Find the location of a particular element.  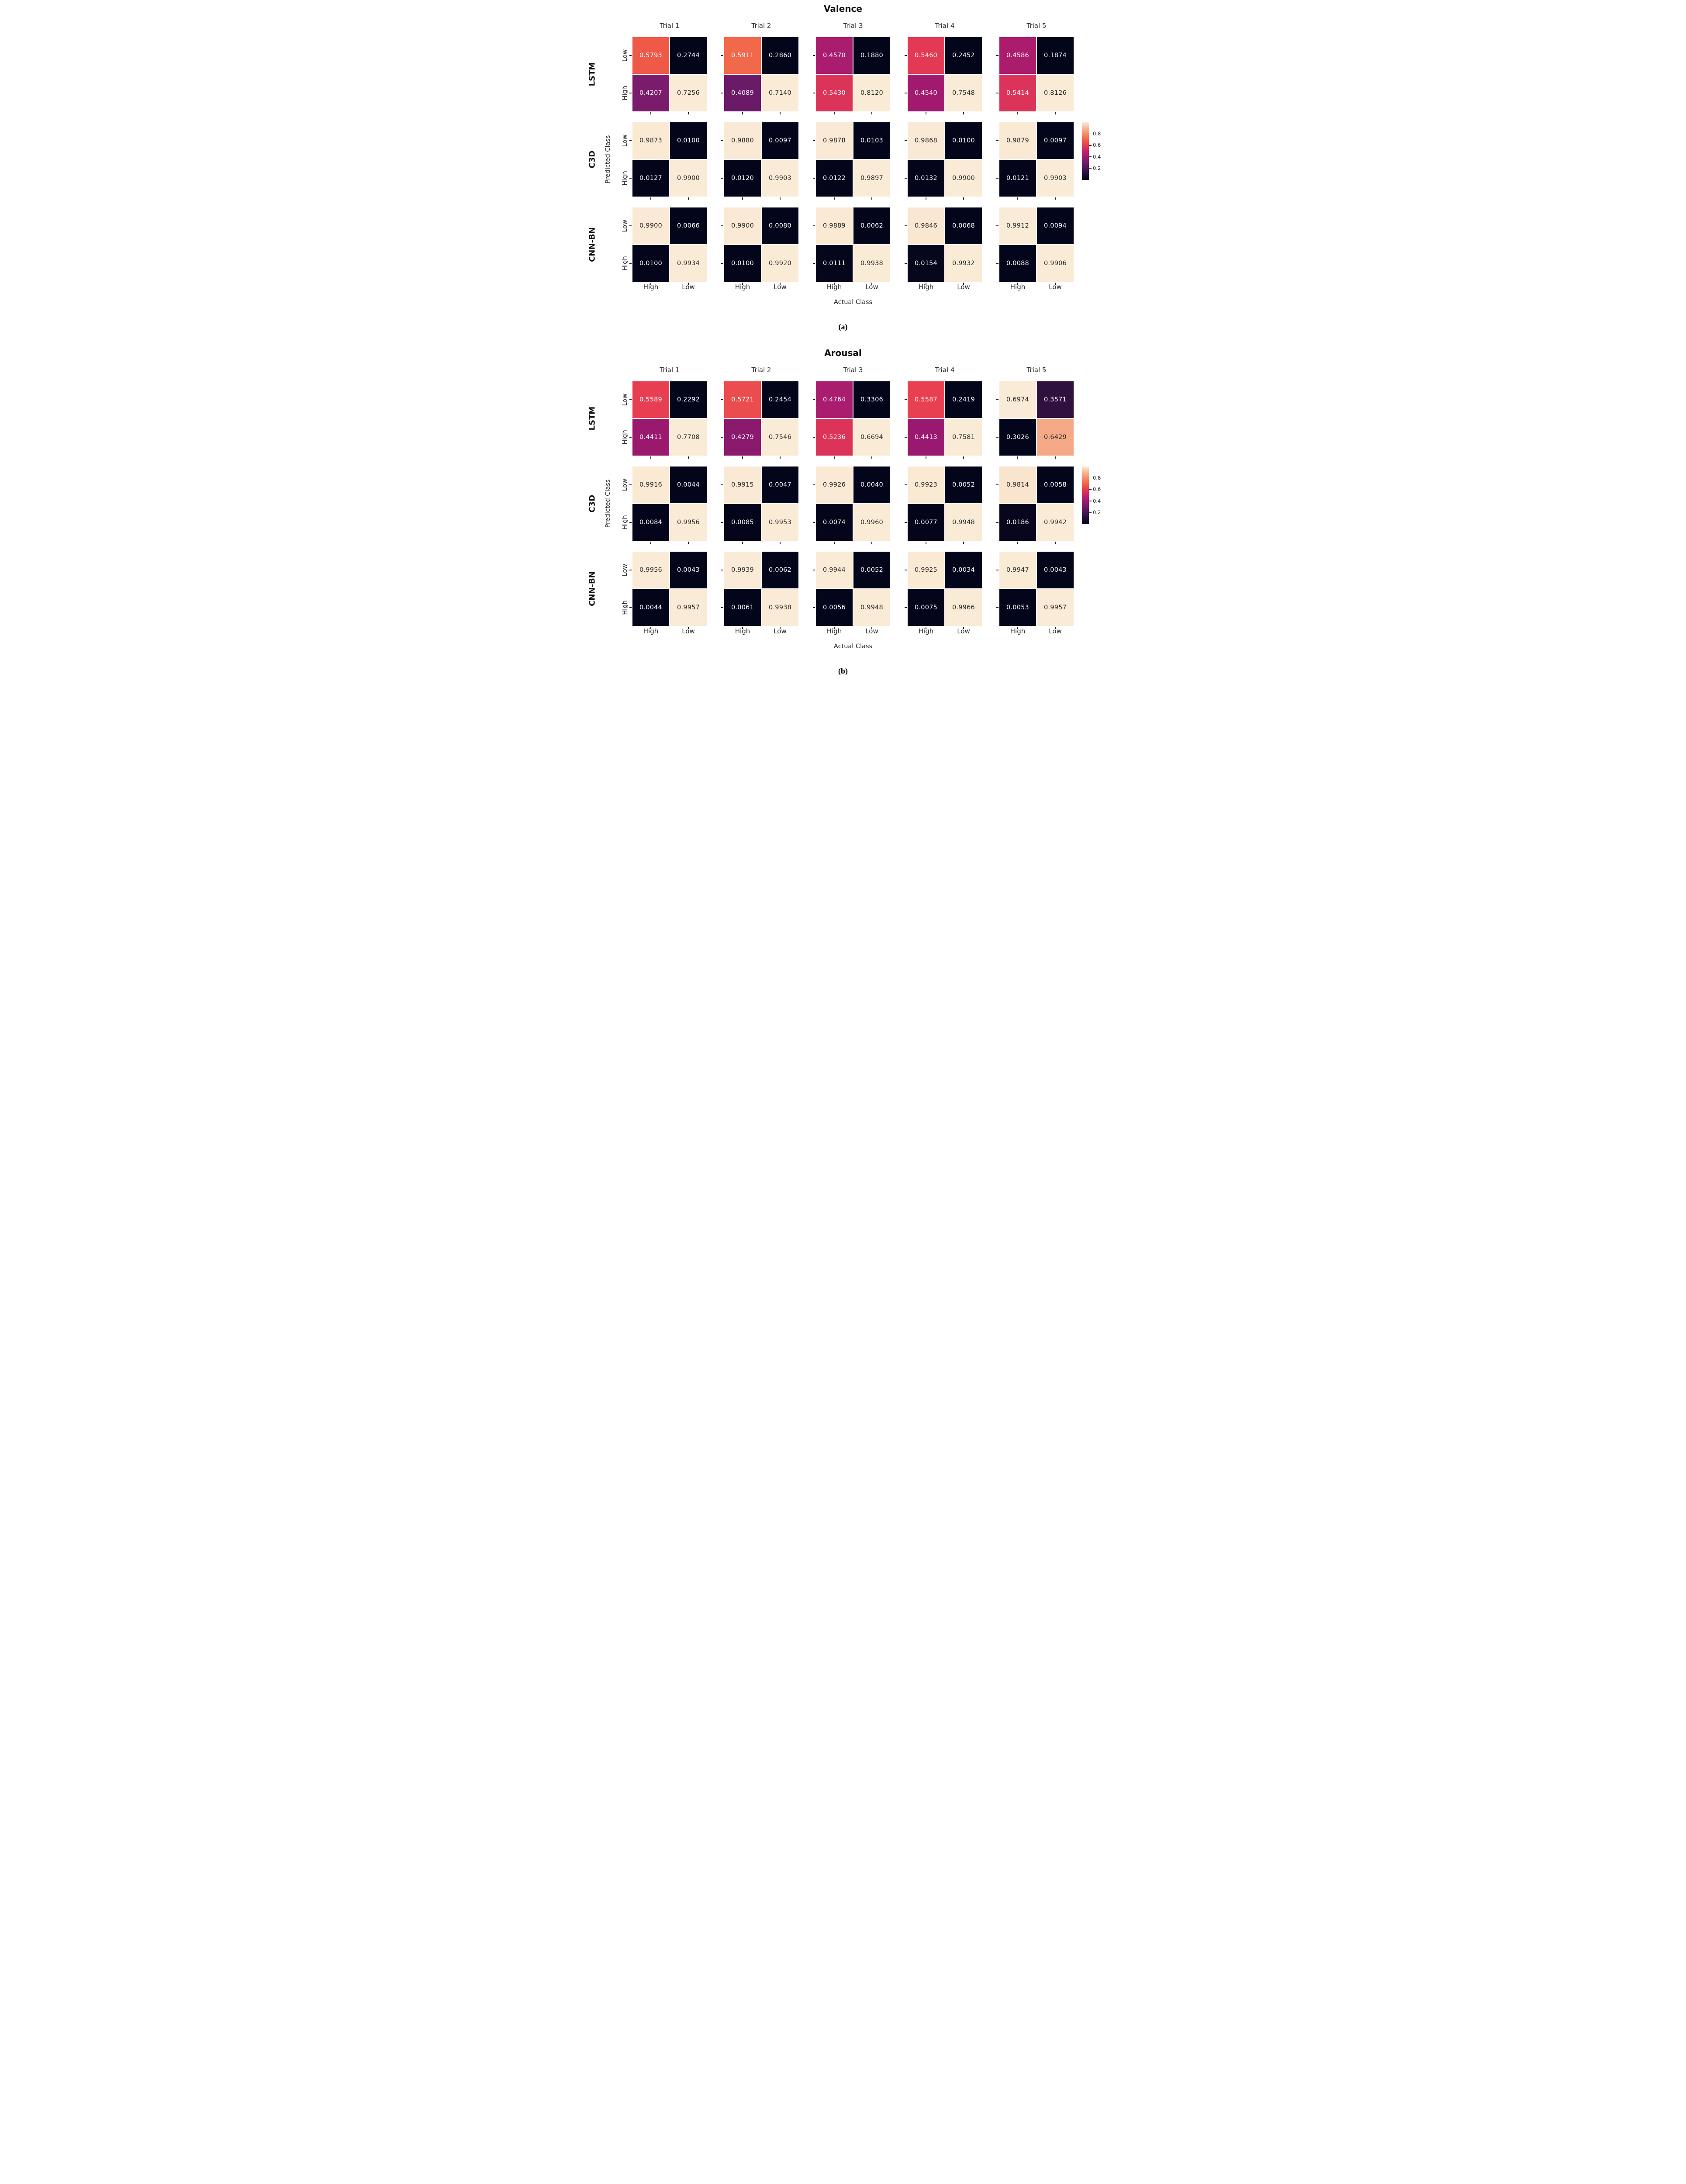

confusion-matrix: 0.9925 0.0034 0.0075 0.9966 is located at coordinates (943, 590).